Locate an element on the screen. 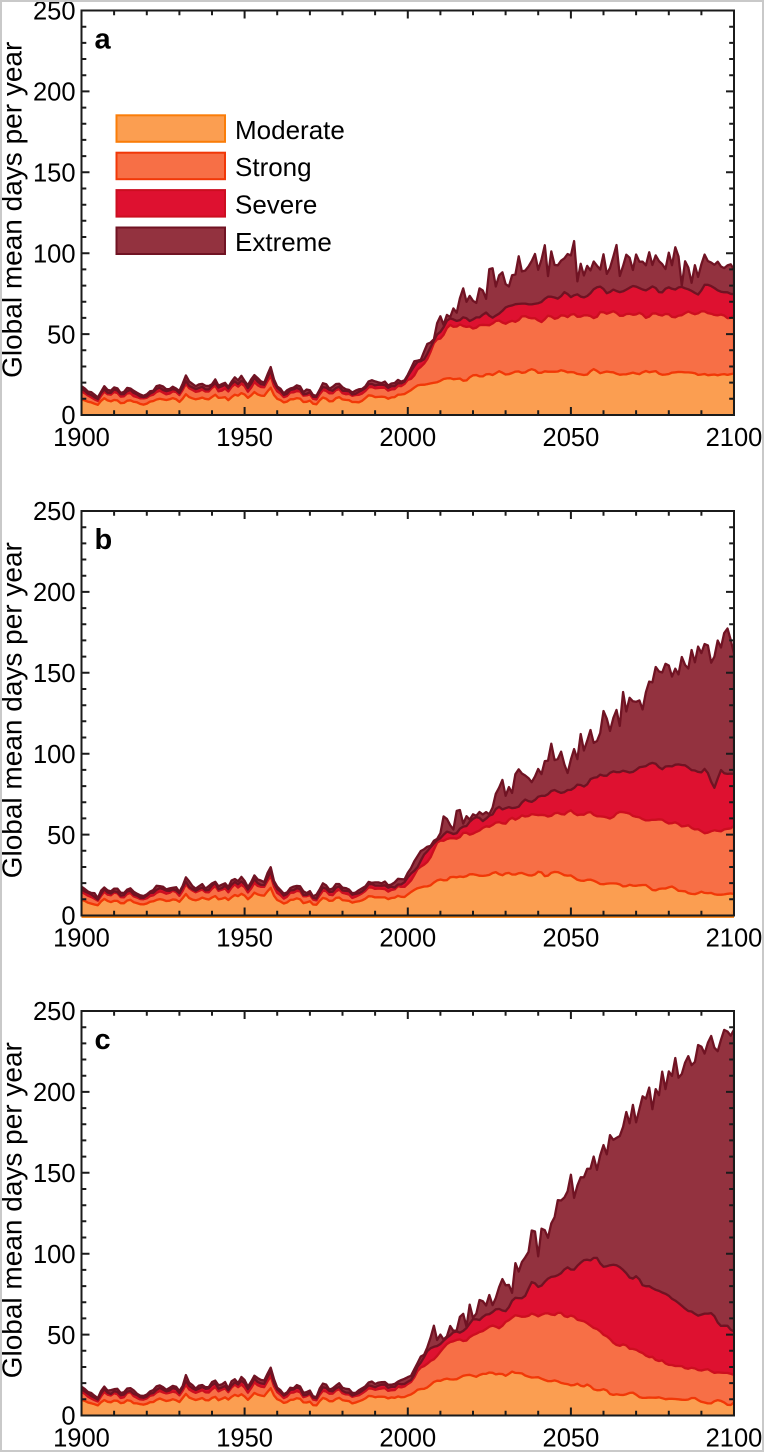 The image size is (764, 1452). svg-text: Severe is located at coordinates (276, 205).